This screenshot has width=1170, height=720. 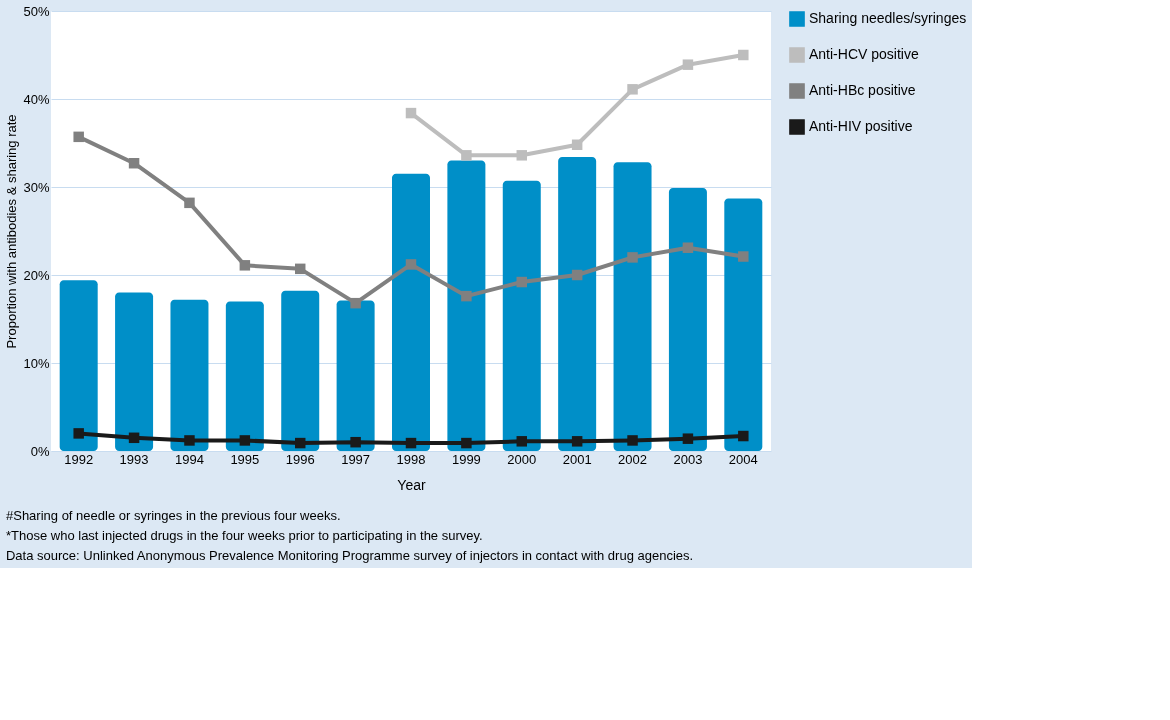 What do you see at coordinates (300, 459) in the screenshot?
I see `x-tick-label: 1996` at bounding box center [300, 459].